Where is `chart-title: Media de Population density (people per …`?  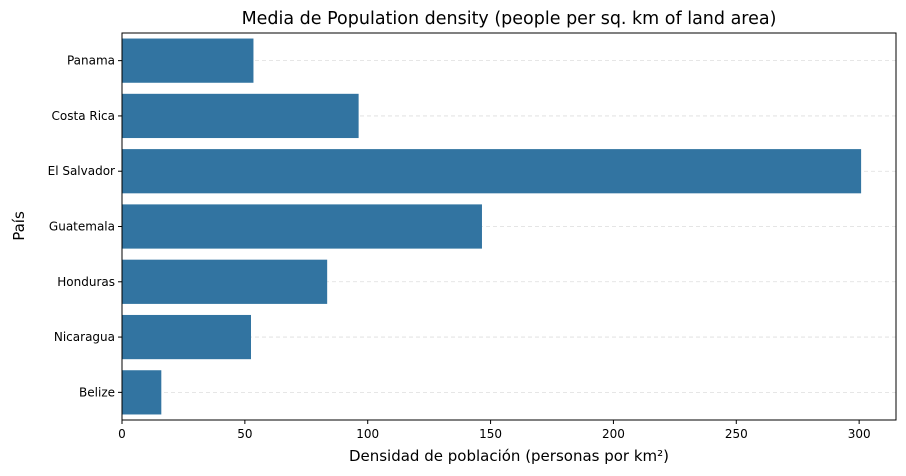
chart-title: Media de Population density (people per … is located at coordinates (509, 19).